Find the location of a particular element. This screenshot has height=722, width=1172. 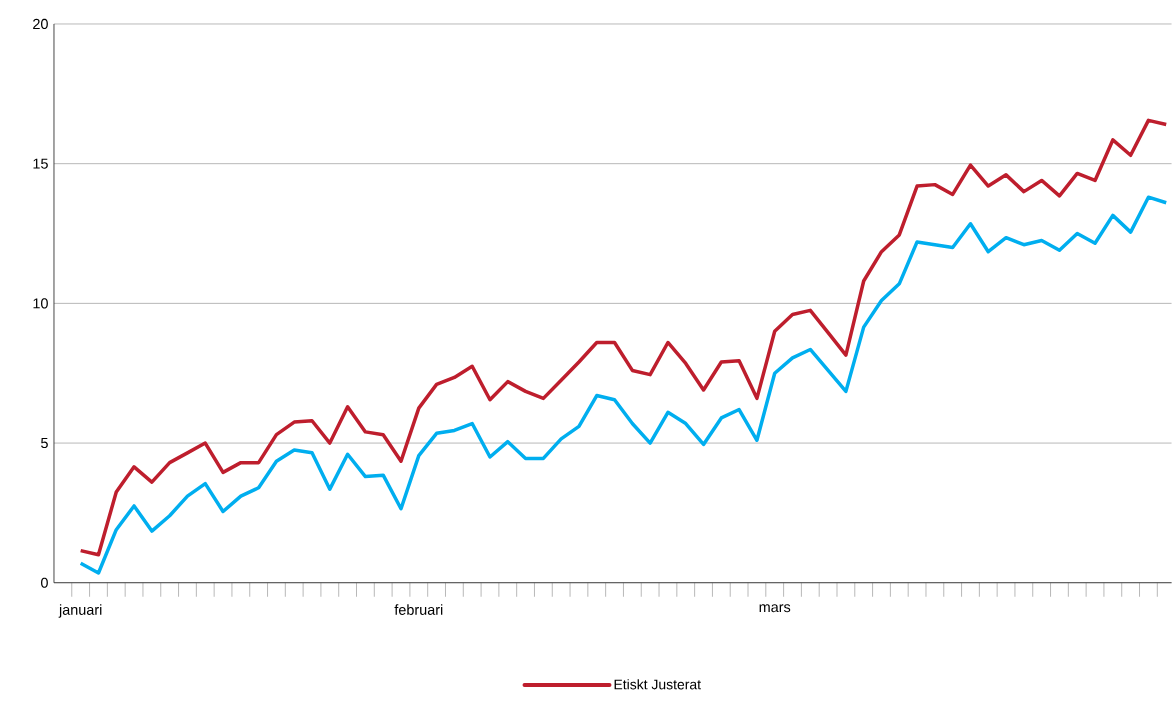

y-tick-label: 5 is located at coordinates (44, 443).